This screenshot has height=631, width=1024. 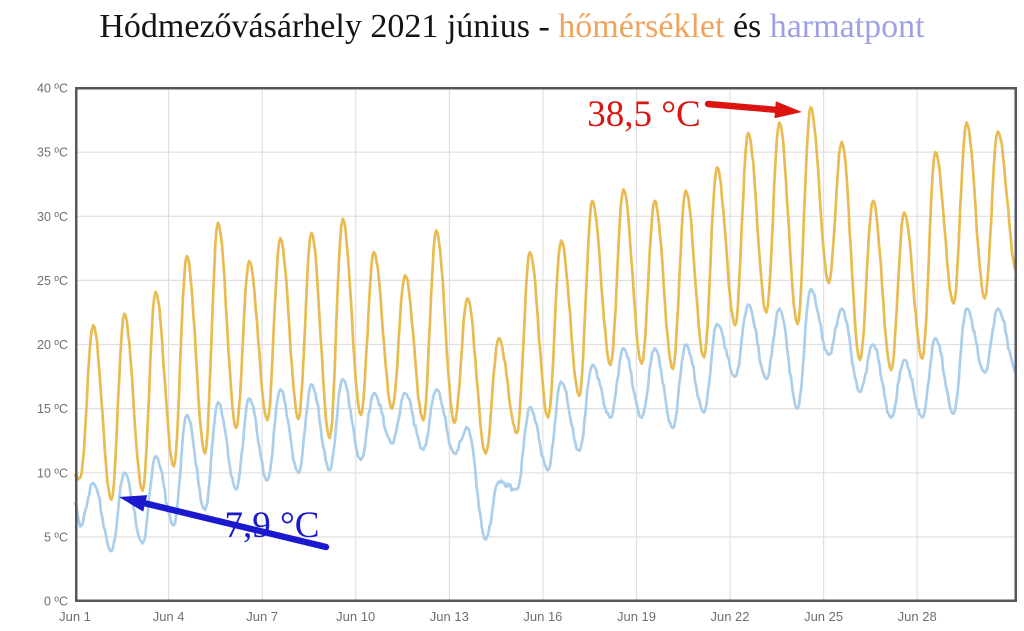 I want to click on x-tick-label: Jun 22, so click(x=729, y=616).